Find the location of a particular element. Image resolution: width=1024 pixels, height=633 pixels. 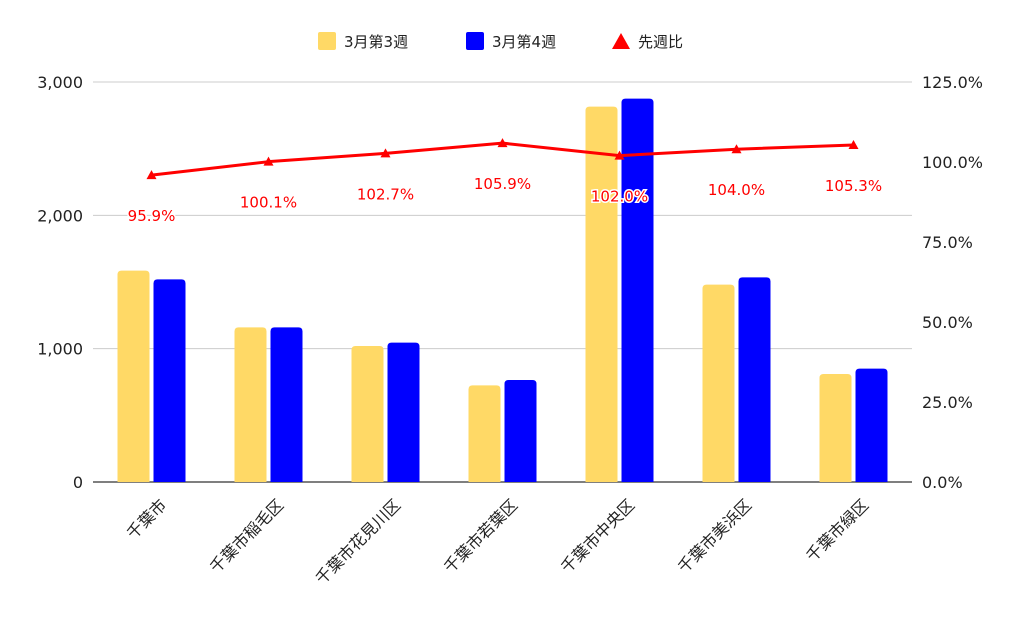

ratio-data-label: 105.9% is located at coordinates (502, 184).